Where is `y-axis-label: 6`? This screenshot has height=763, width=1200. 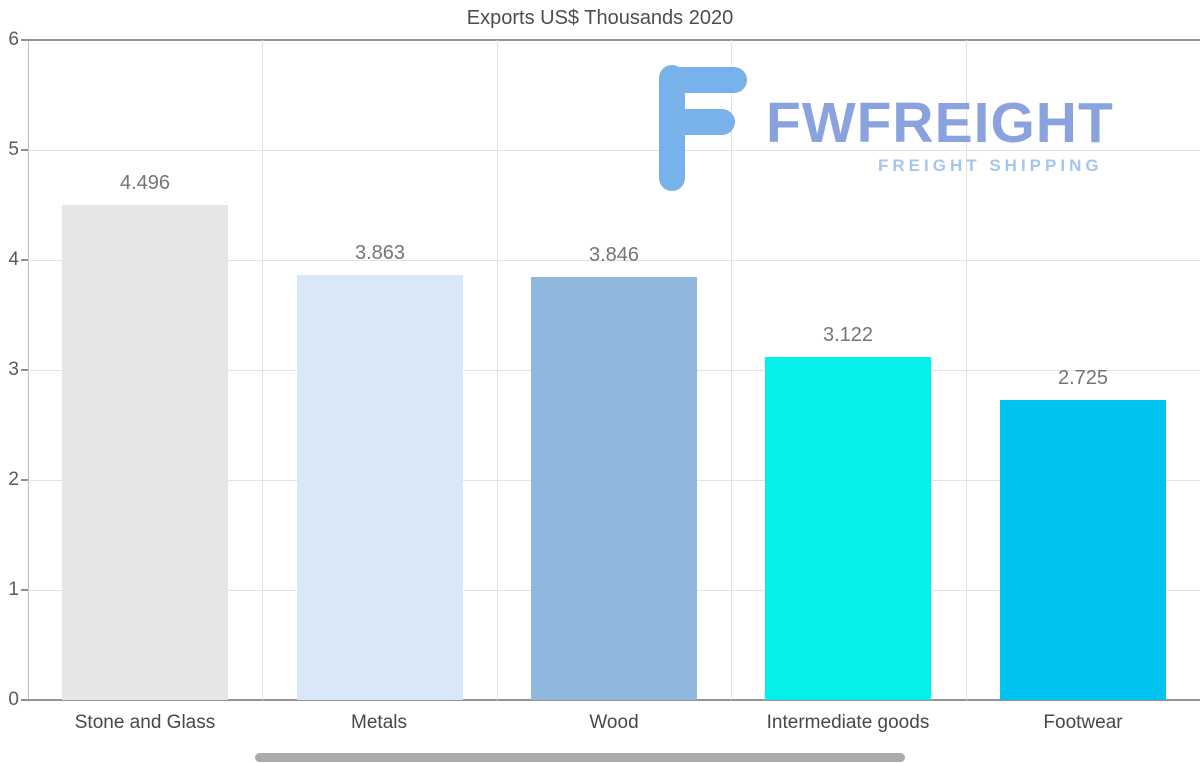 y-axis-label: 6 is located at coordinates (13, 39).